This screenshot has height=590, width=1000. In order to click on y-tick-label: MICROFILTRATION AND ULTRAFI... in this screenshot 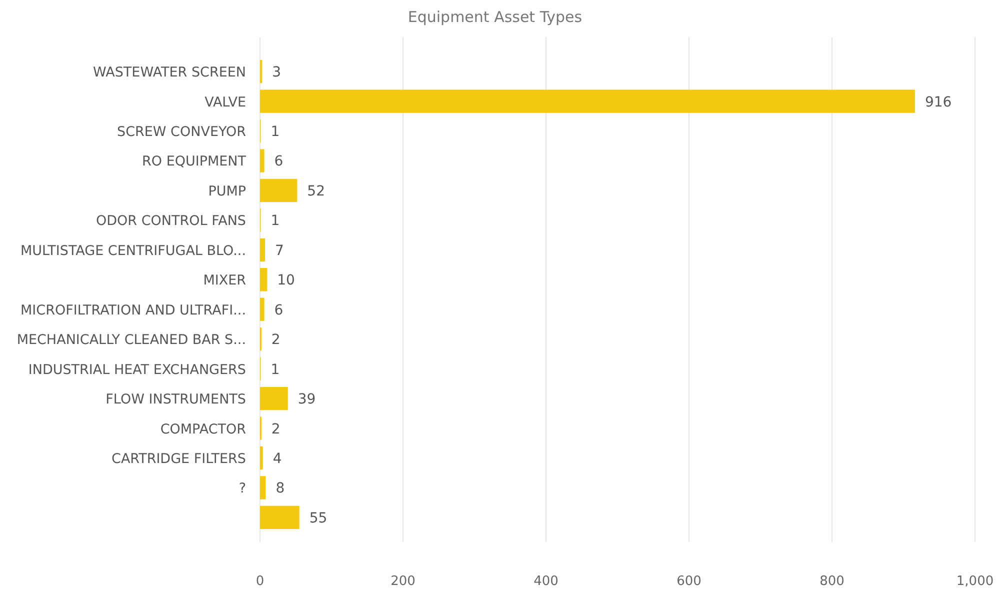, I will do `click(133, 310)`.